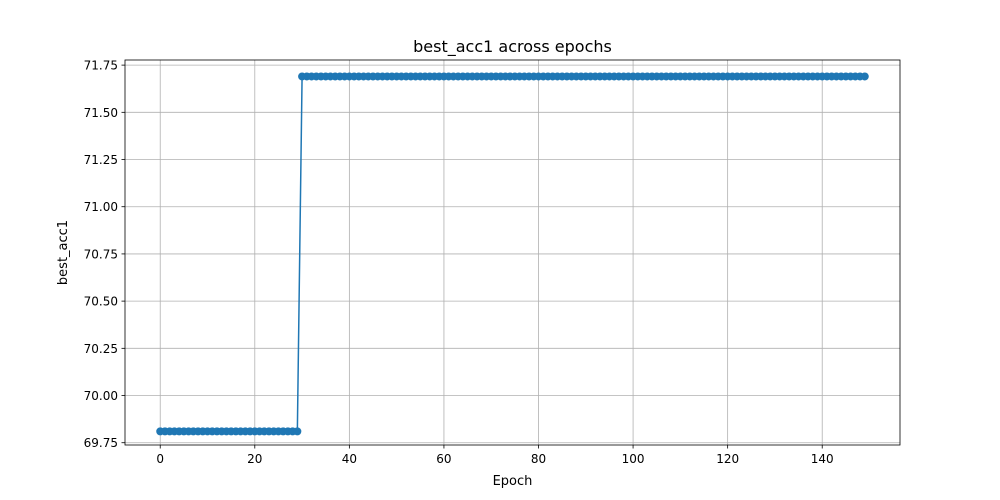 The width and height of the screenshot is (1000, 500). Describe the element at coordinates (101, 160) in the screenshot. I see `y-tick-label: 71.25` at that location.